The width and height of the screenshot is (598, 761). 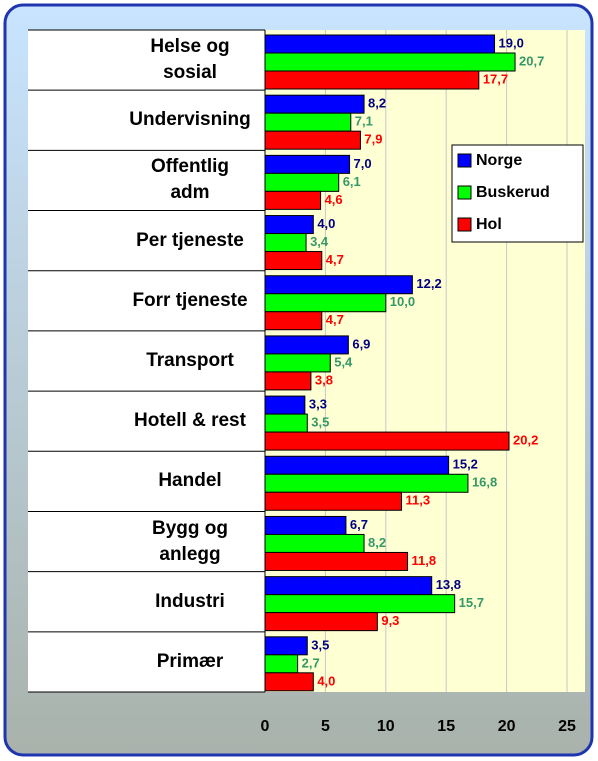 What do you see at coordinates (507, 726) in the screenshot?
I see `x-tick-label: 20` at bounding box center [507, 726].